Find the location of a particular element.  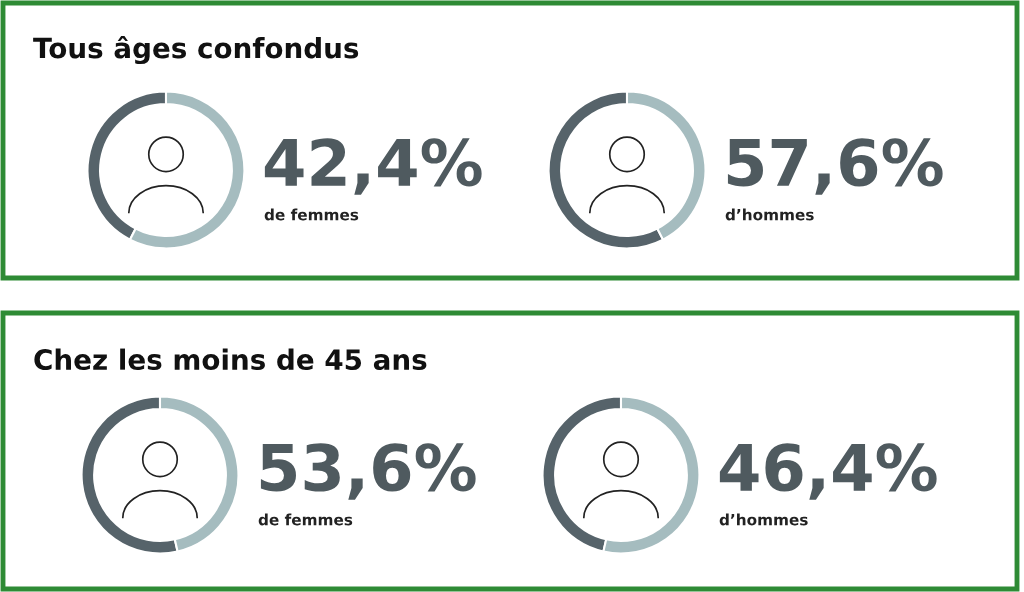

text: 42,4% is located at coordinates (373, 166).